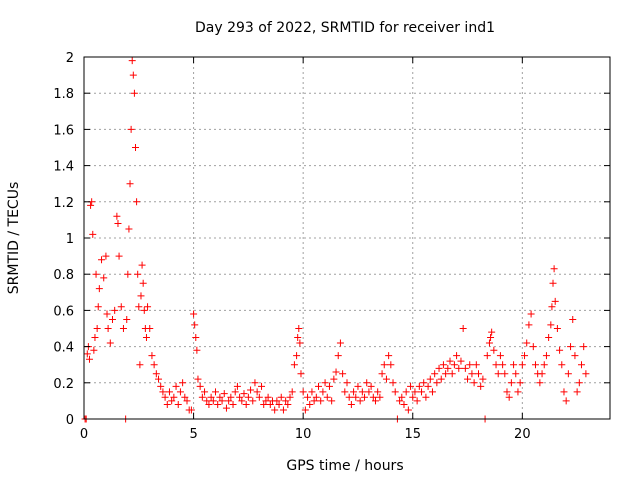  Describe the element at coordinates (63, 311) in the screenshot. I see `y-tick-label: 0.6` at that location.